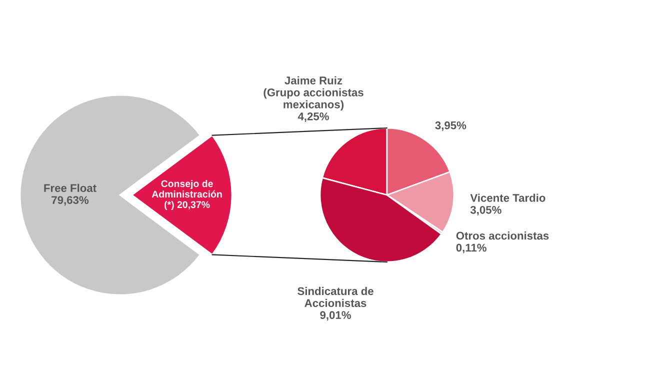  What do you see at coordinates (471, 249) in the screenshot?
I see `data-label: 0,11%` at bounding box center [471, 249].